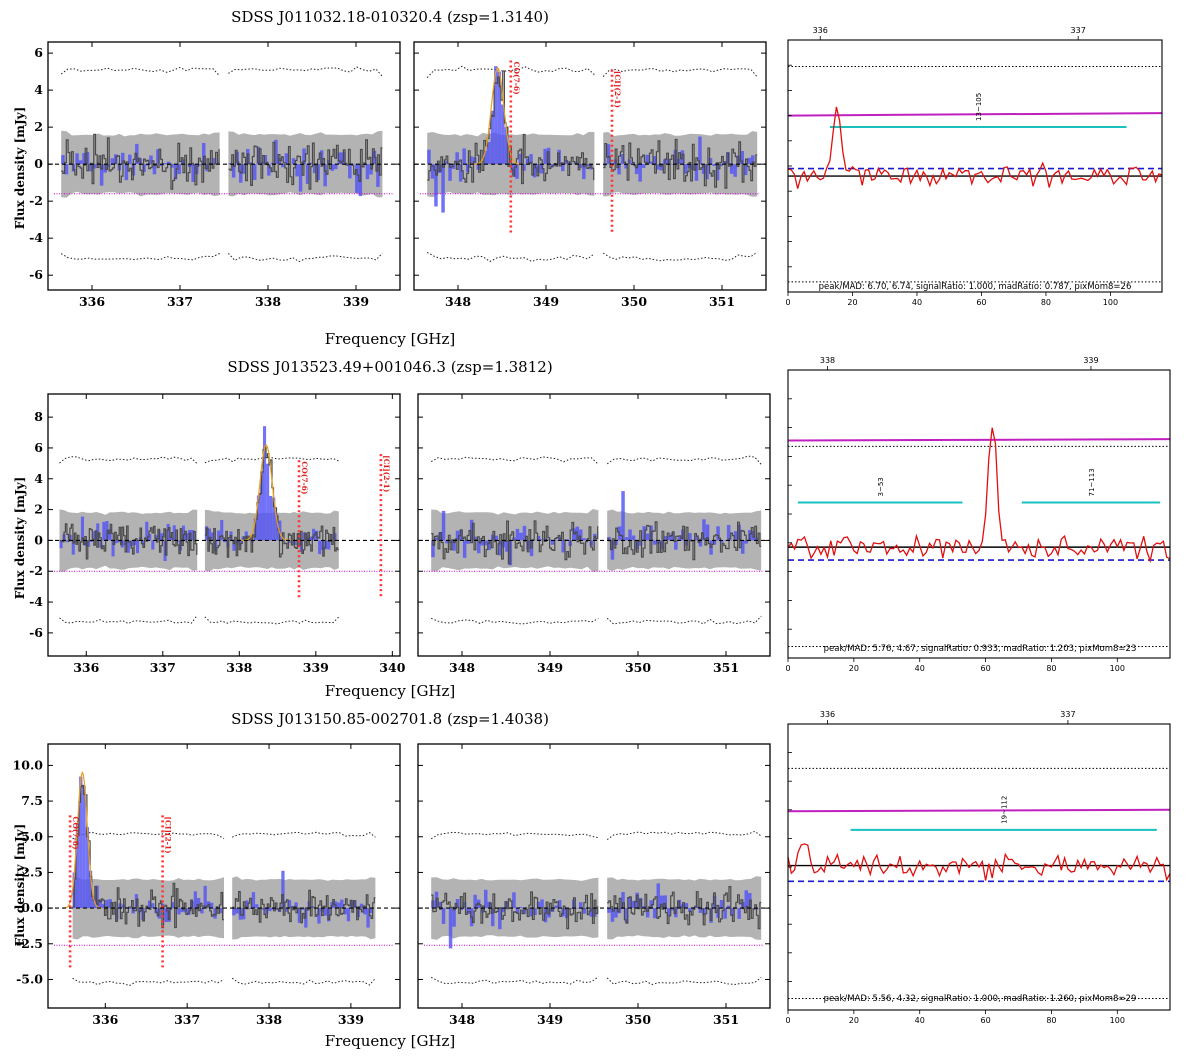 The image size is (1200, 1056). Describe the element at coordinates (268, 301) in the screenshot. I see `row-1-lsb-xtick-label: 338` at that location.